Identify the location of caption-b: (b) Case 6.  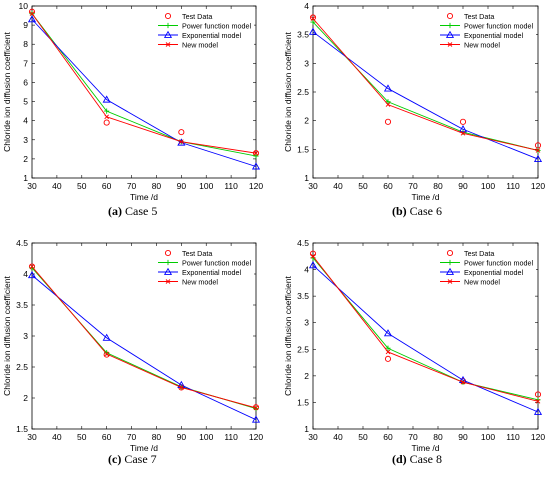
(417, 211).